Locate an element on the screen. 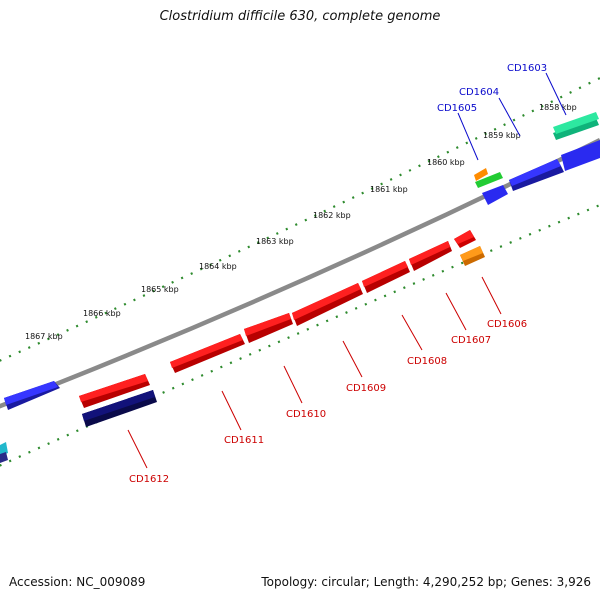 This screenshot has height=600, width=600. leader-line-cd1612 is located at coordinates (137, 449).